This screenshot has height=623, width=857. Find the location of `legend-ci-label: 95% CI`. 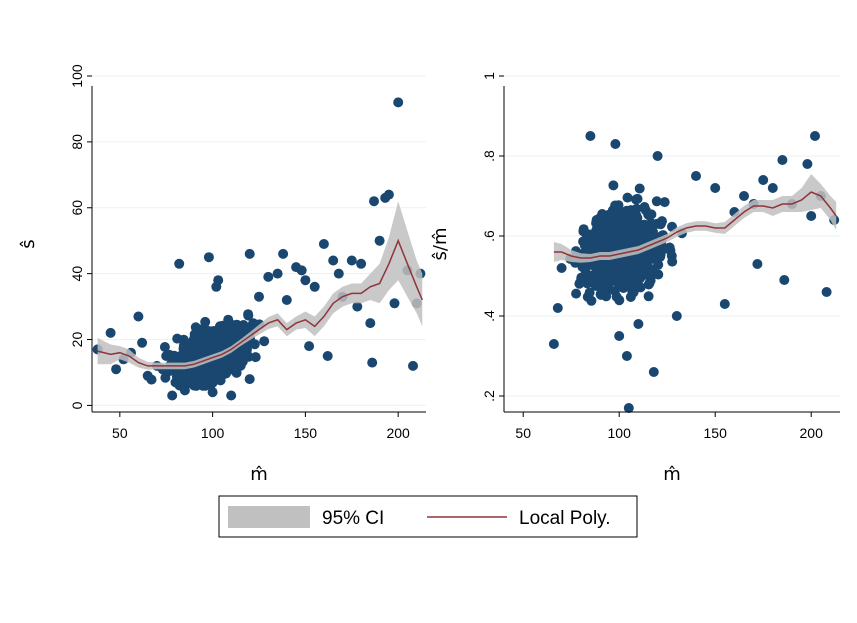

legend-ci-label: 95% CI is located at coordinates (353, 518).